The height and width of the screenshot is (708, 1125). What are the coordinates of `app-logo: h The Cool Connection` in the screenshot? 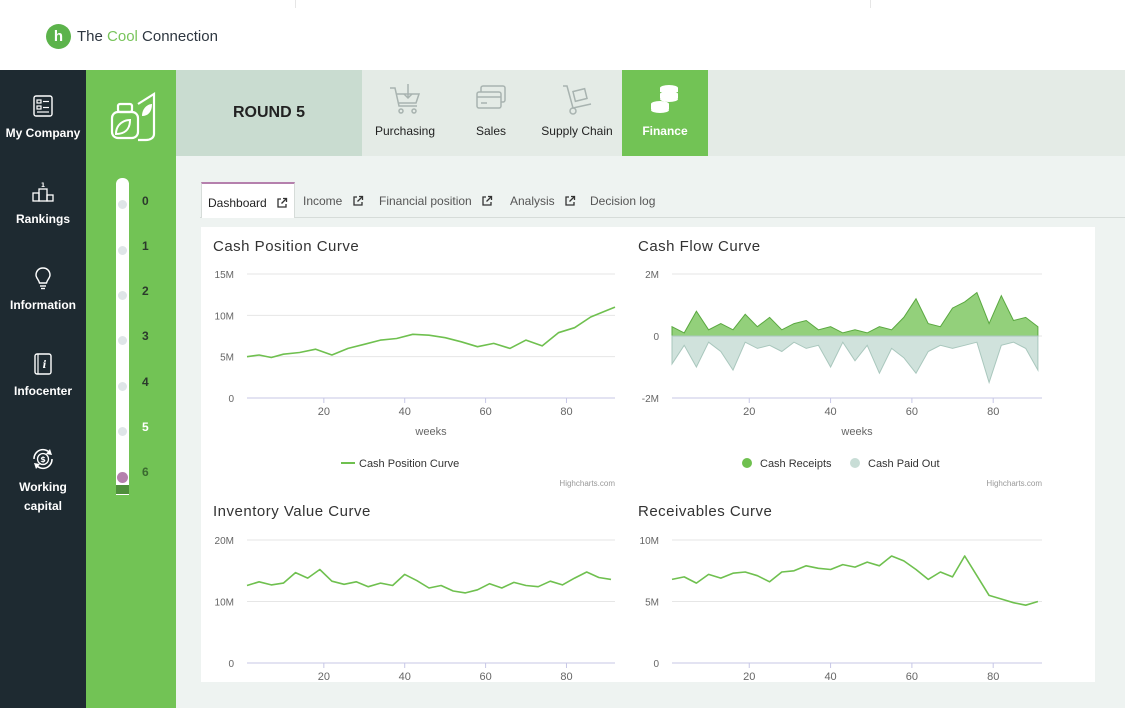 It's located at (132, 36).